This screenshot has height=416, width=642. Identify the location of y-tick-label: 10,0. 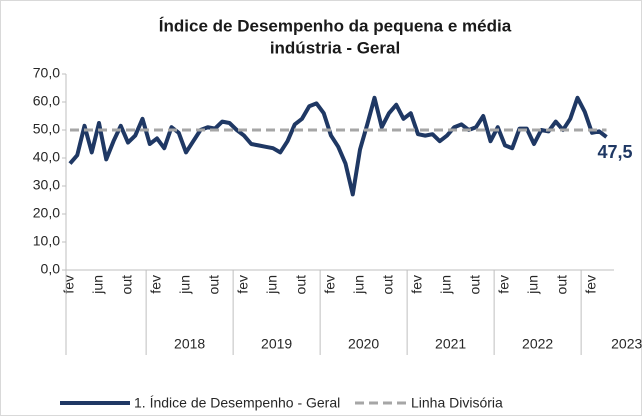
(46, 241).